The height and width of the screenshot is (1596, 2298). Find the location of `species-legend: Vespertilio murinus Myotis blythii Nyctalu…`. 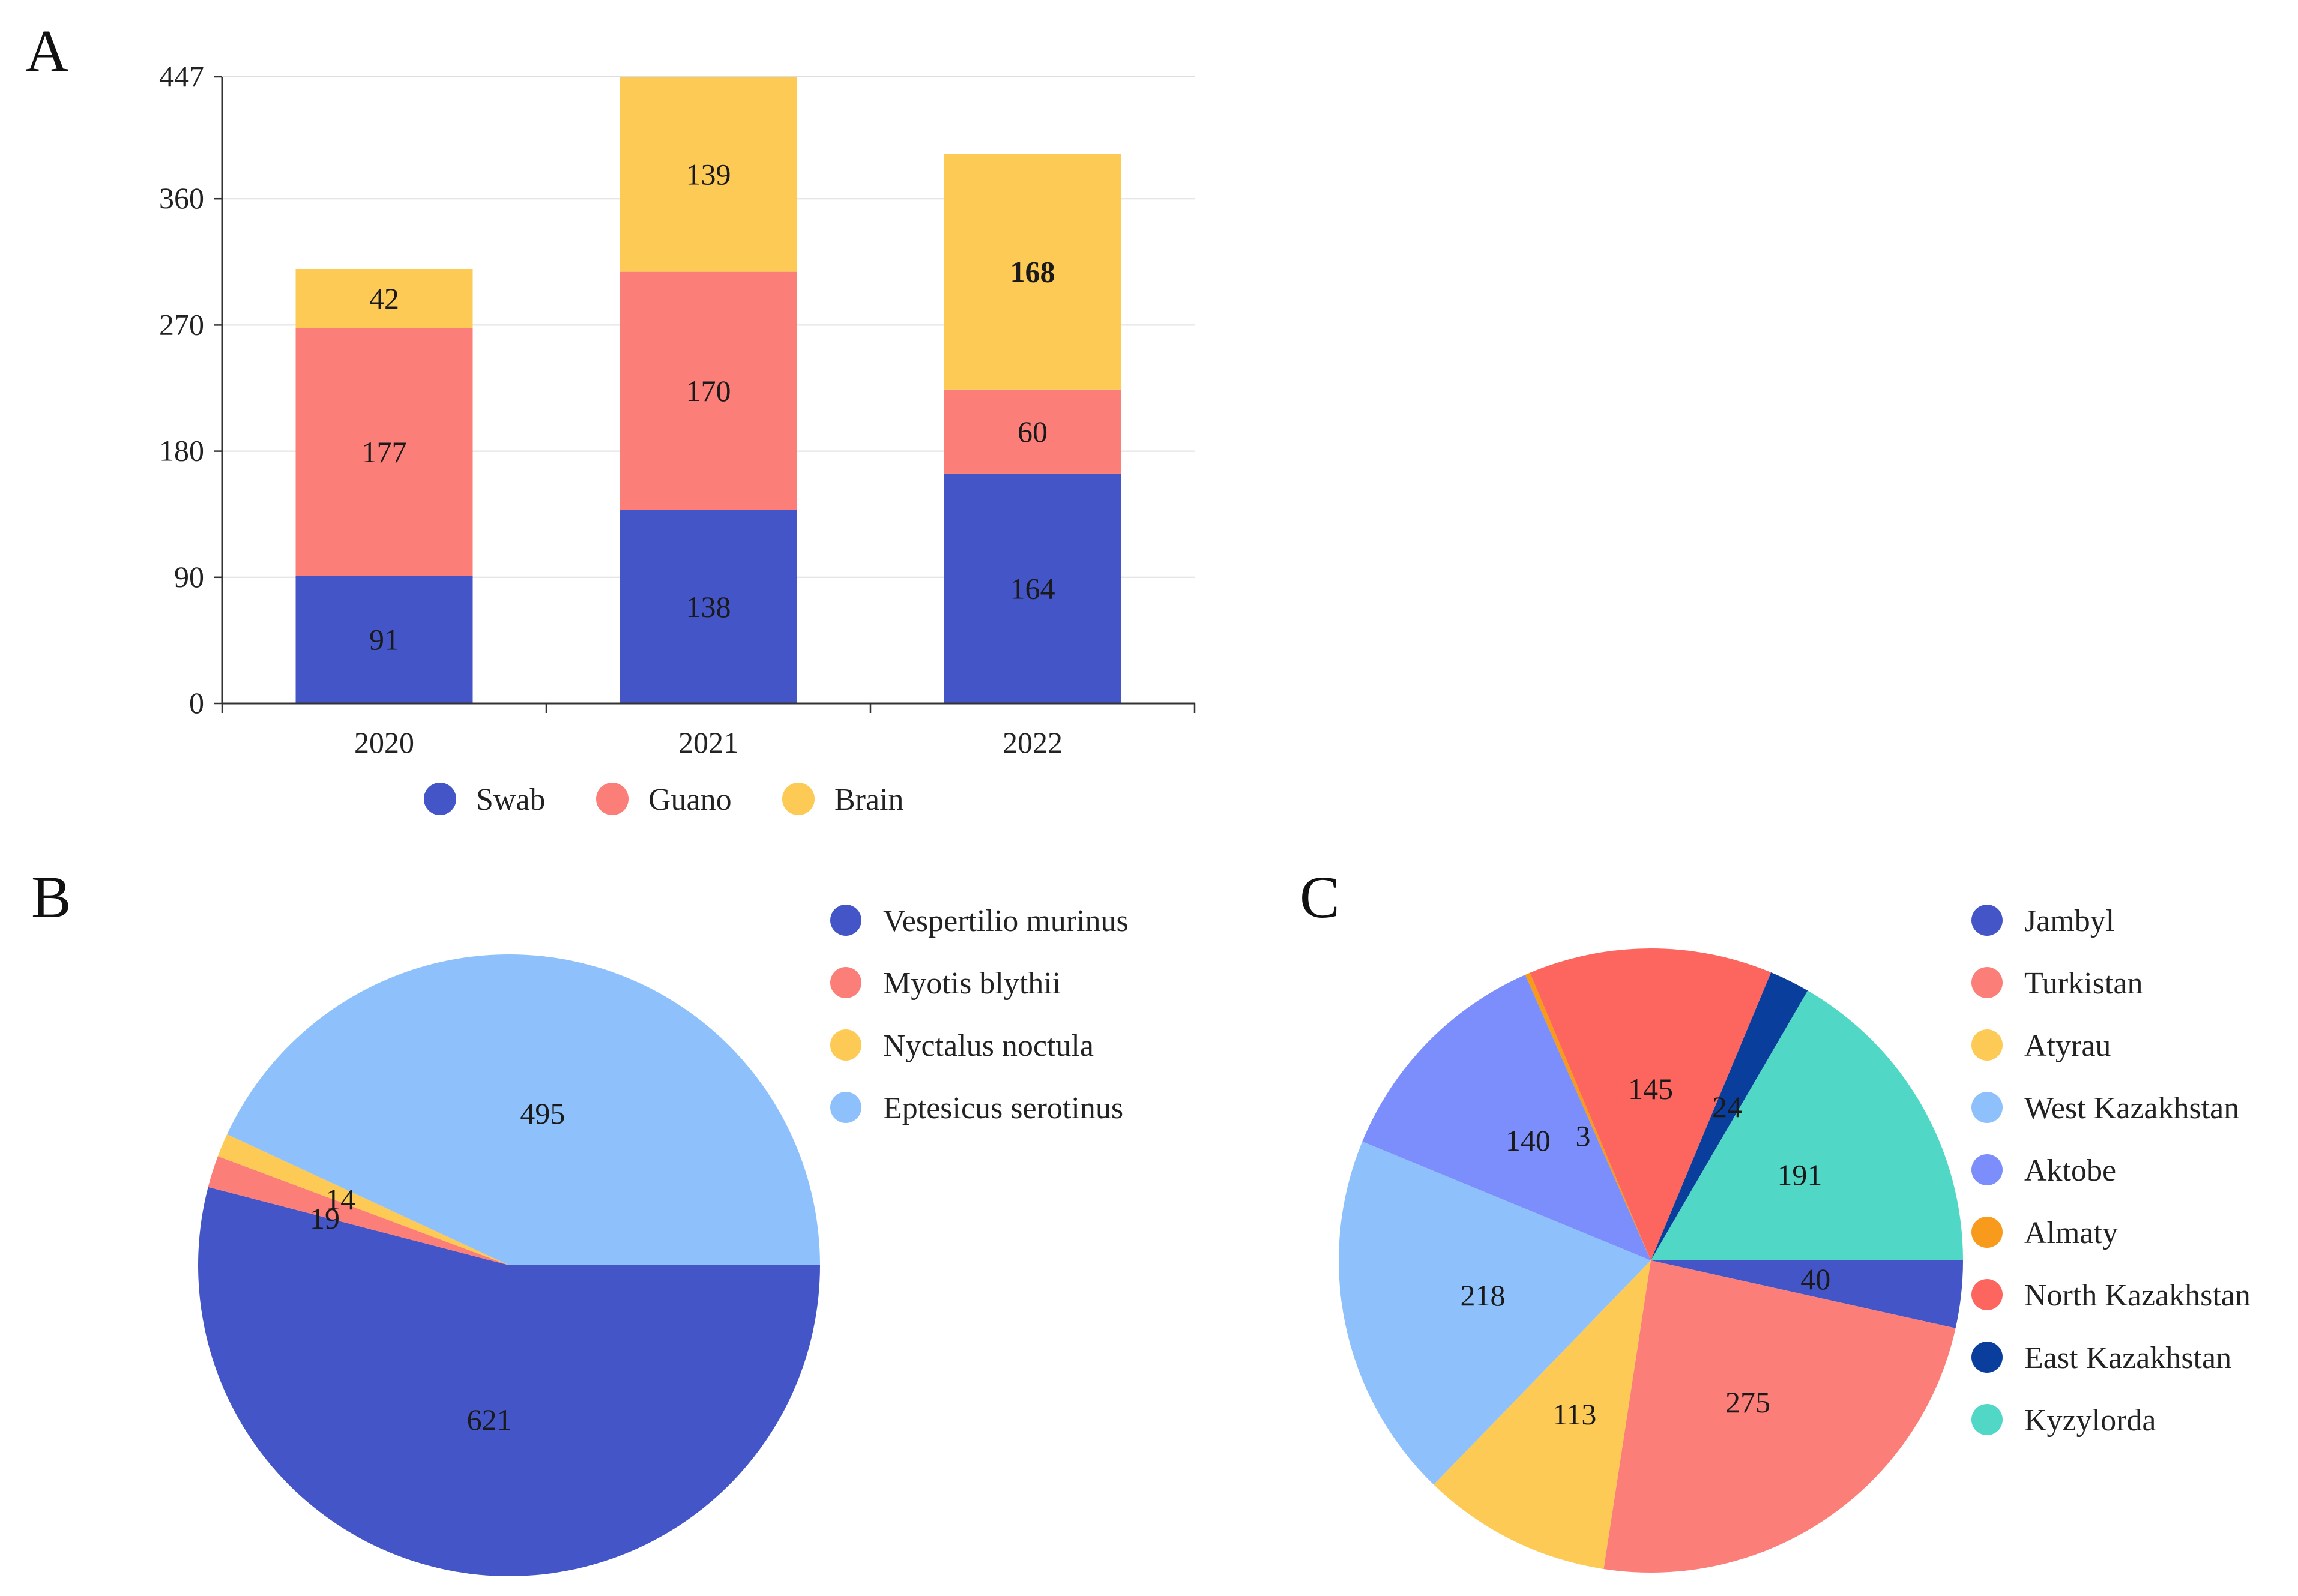

species-legend: Vespertilio murinus Myotis blythii Nyctalu… is located at coordinates (979, 1014).